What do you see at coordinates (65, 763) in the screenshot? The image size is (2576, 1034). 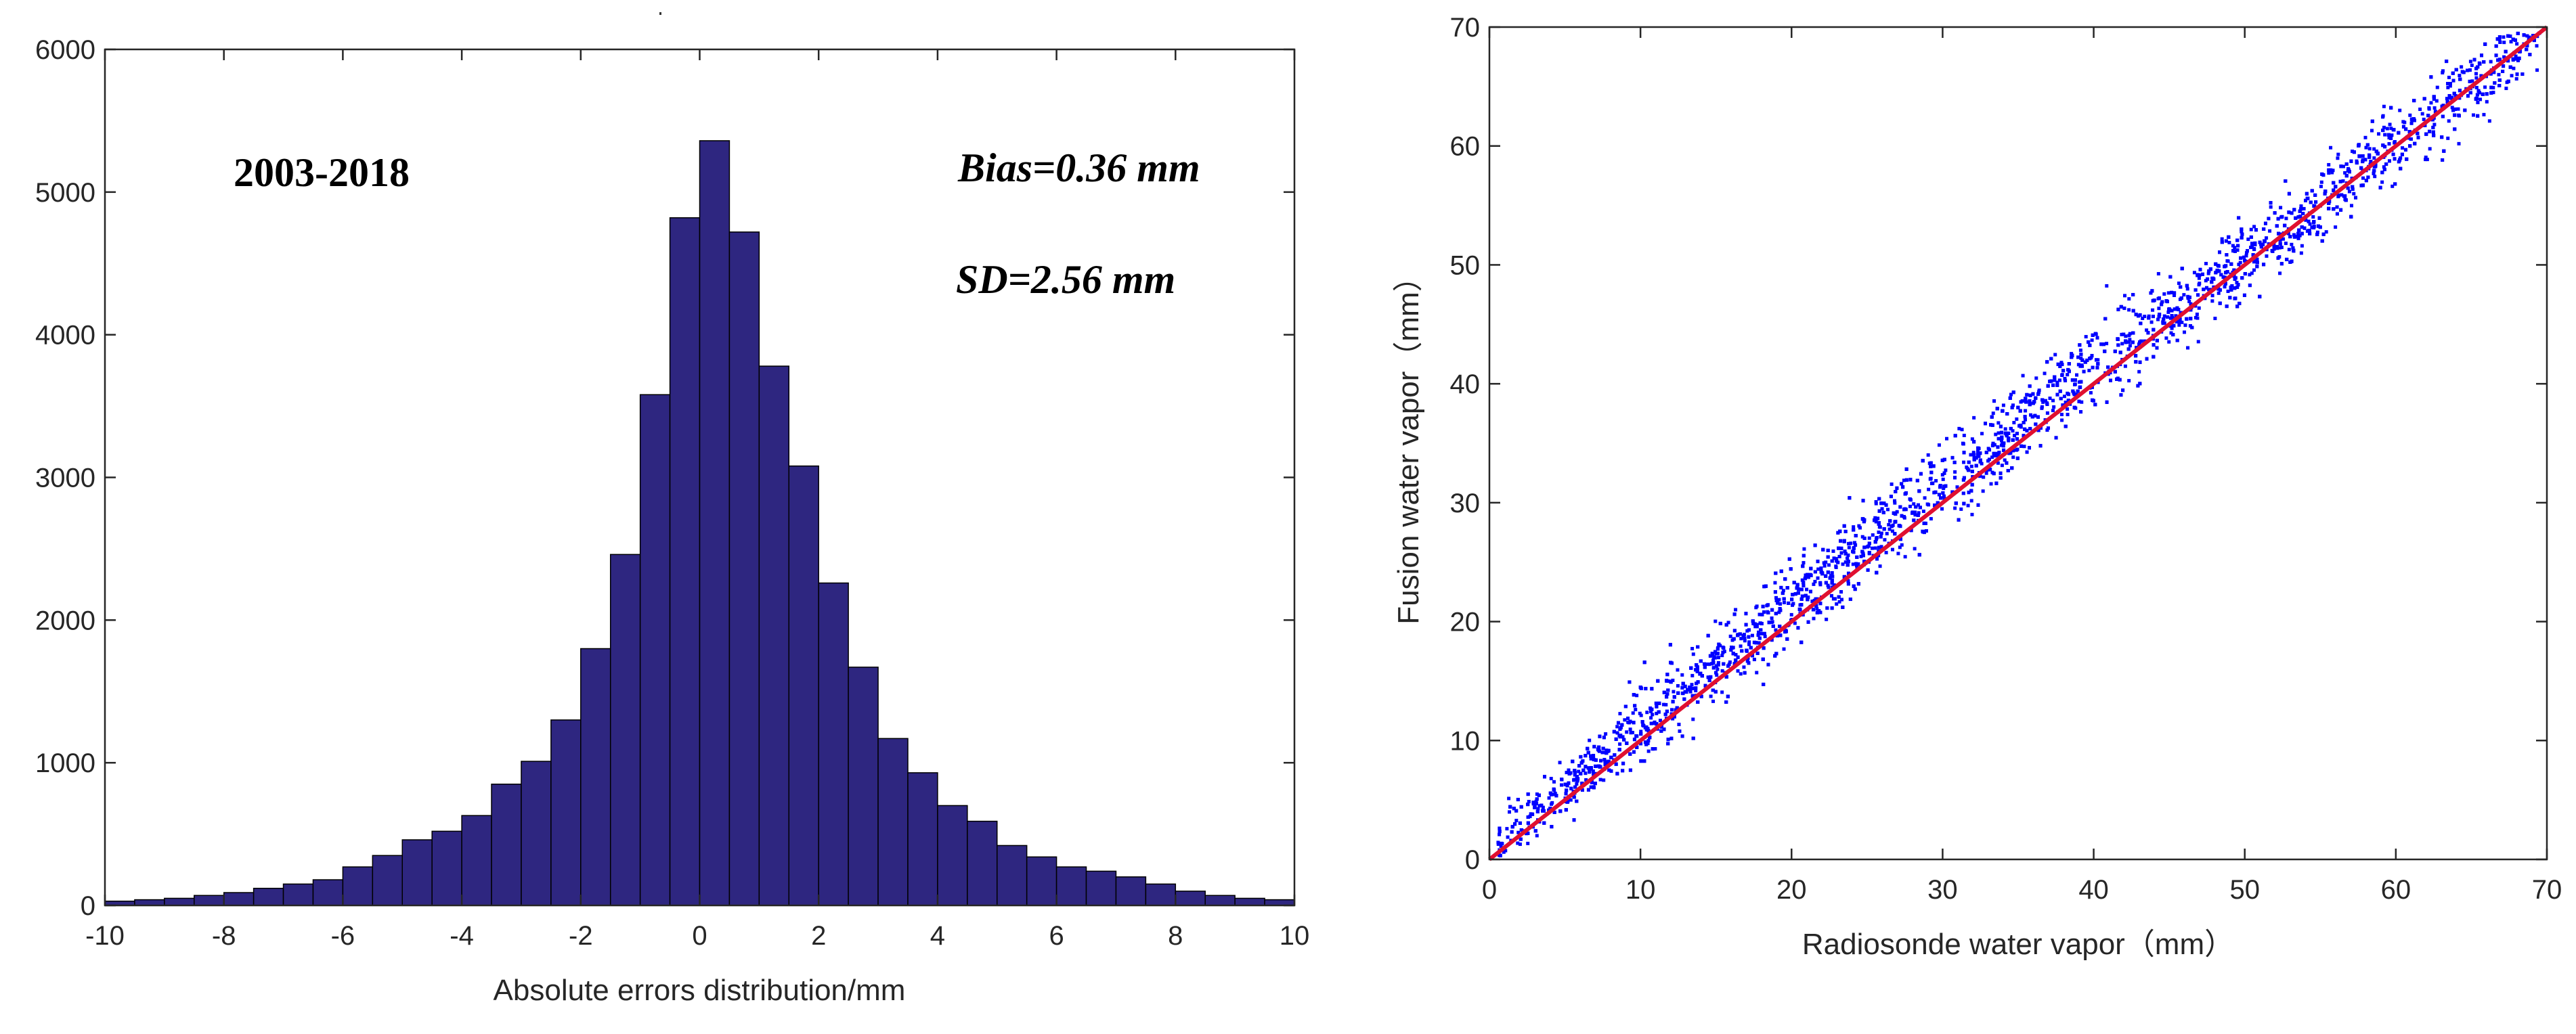 I see `y-tick-label: 1000` at bounding box center [65, 763].